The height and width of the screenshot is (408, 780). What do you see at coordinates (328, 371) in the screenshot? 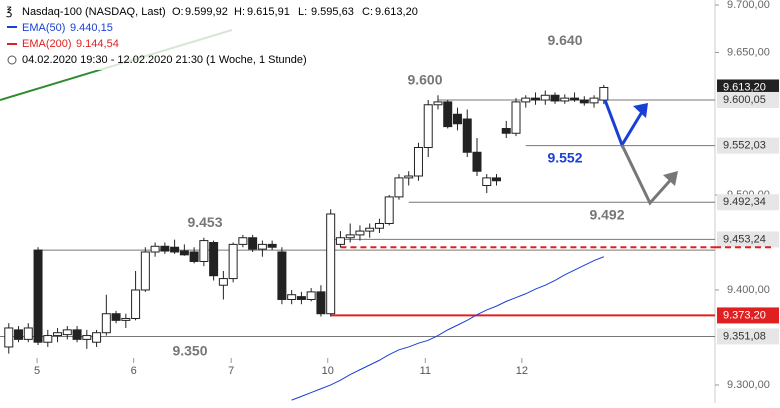
I see `x-tick-label: 10` at bounding box center [328, 371].